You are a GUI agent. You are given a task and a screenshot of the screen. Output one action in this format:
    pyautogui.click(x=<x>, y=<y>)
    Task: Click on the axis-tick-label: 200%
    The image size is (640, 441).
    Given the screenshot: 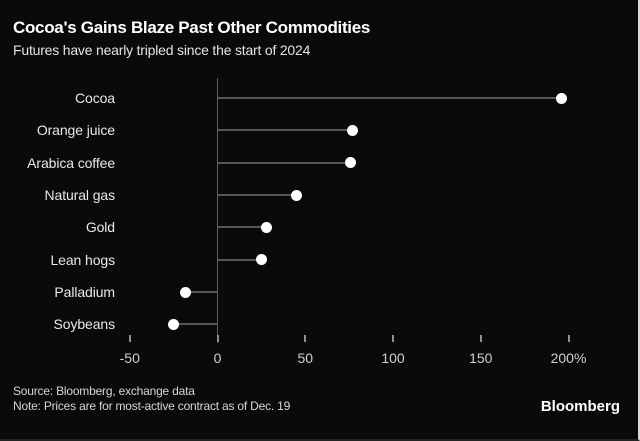 What is the action you would take?
    pyautogui.click(x=568, y=358)
    